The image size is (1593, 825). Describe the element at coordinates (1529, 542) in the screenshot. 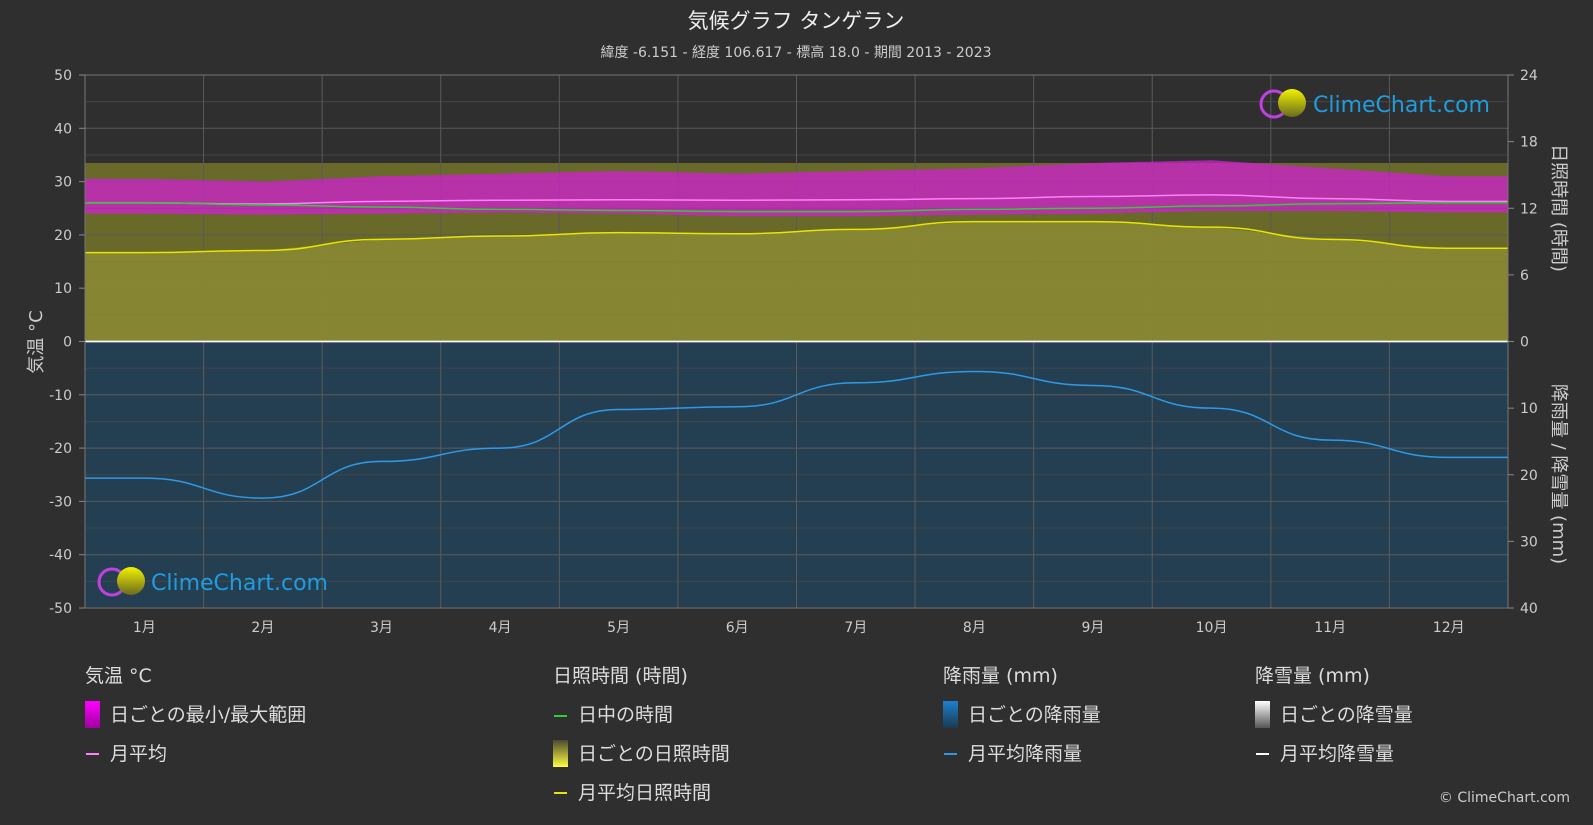

I see `y-right-bottom-tick-label: 30` at that location.